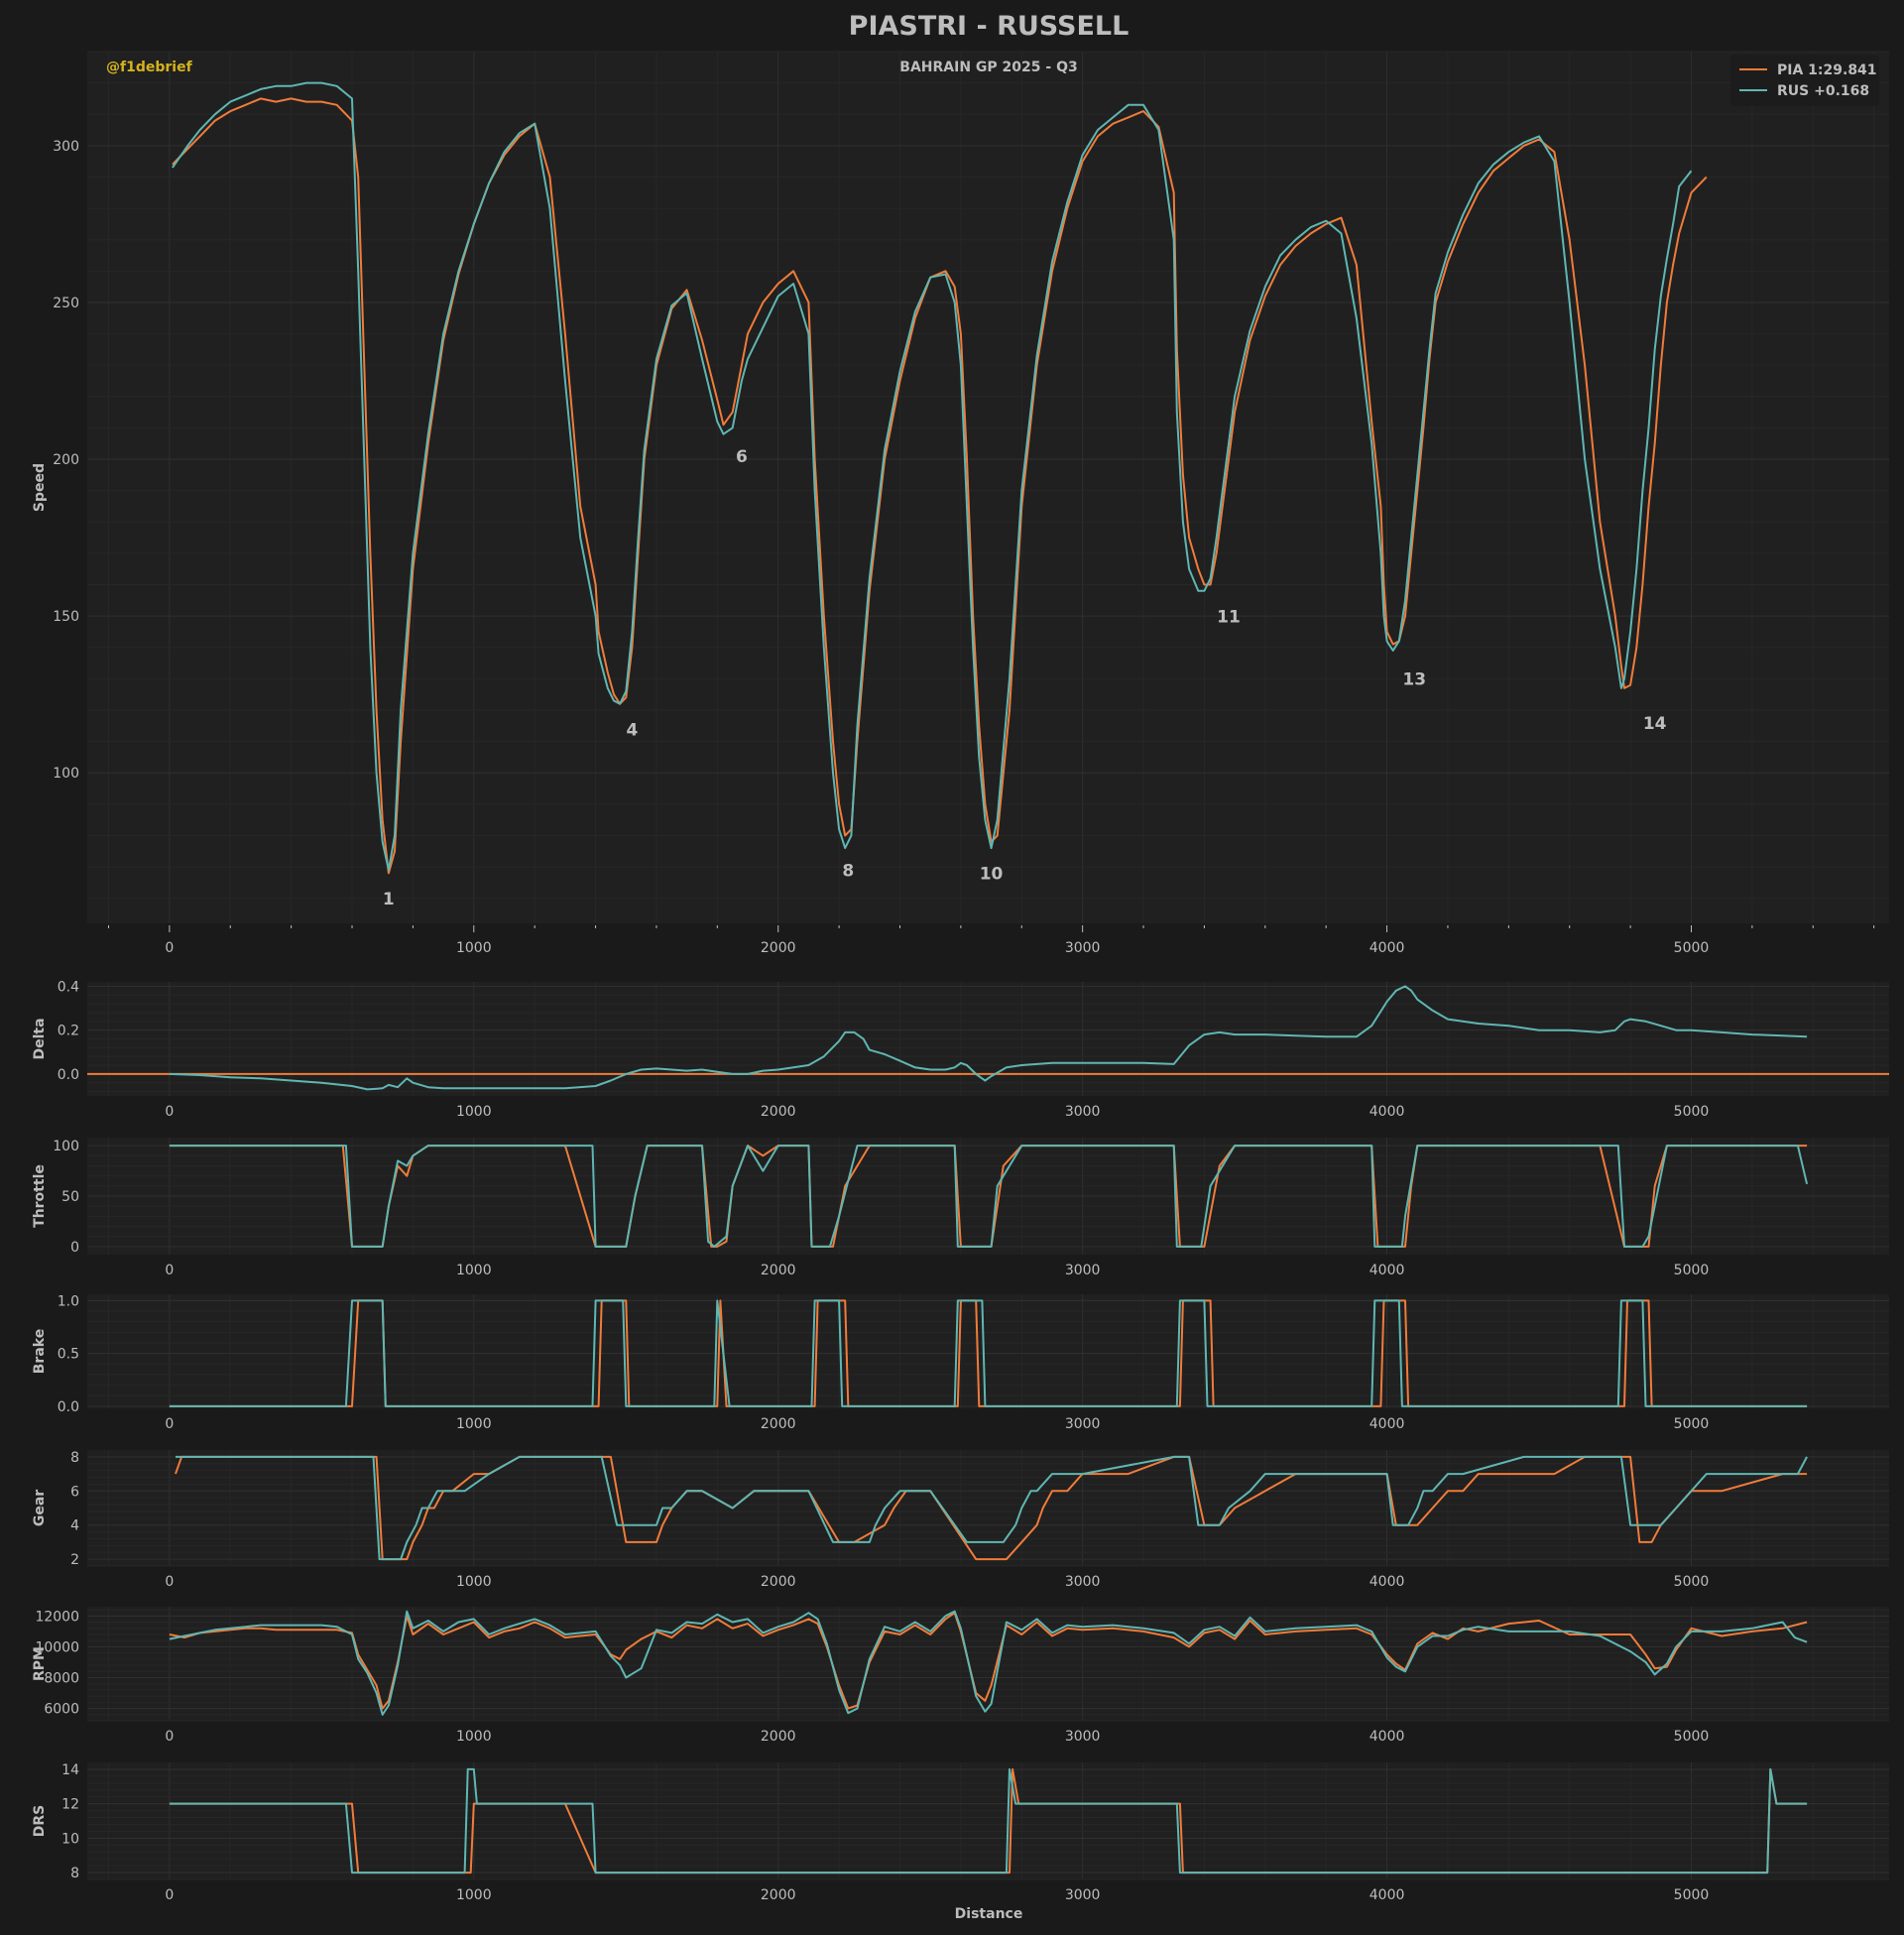 Image resolution: width=1904 pixels, height=1935 pixels. I want to click on throttle-y-tick-label: 100, so click(66, 1146).